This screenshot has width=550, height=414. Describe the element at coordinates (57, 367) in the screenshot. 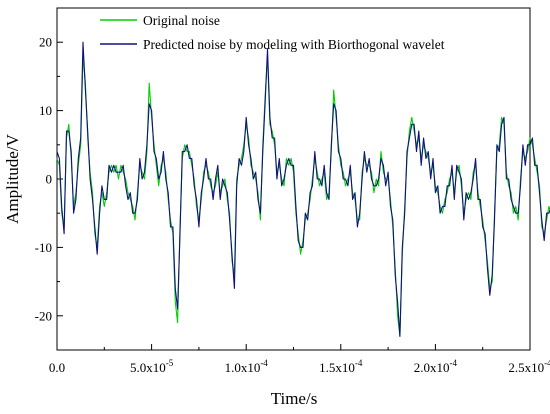

I see `x-tick-label: 0.0` at that location.